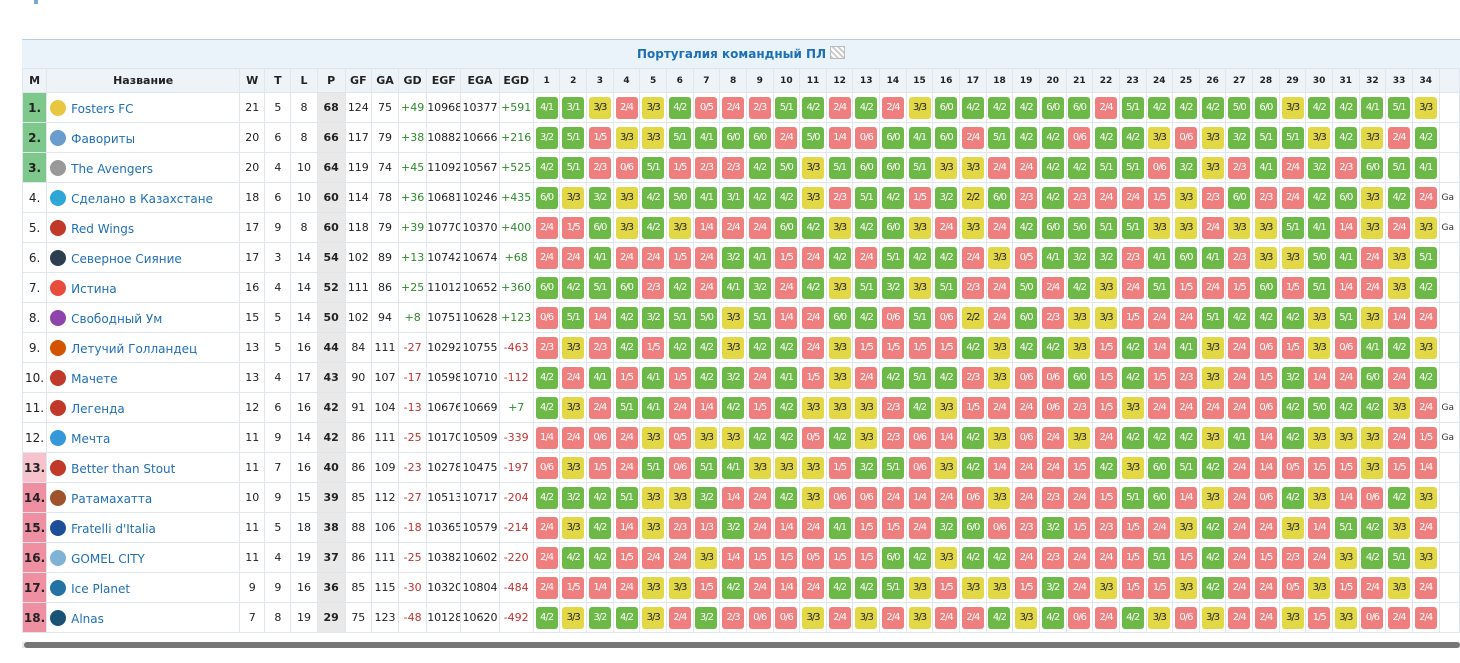 The height and width of the screenshot is (663, 1460). I want to click on team-name-cell: Мачете, so click(143, 377).